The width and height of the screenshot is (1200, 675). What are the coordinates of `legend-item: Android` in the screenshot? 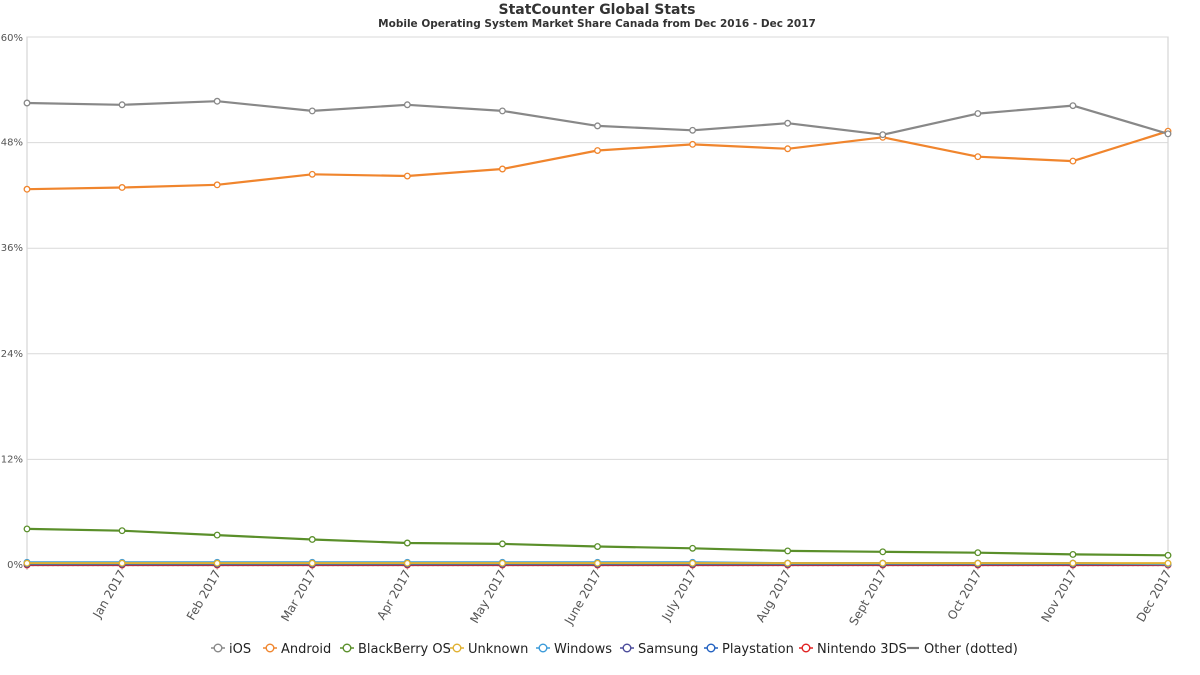 It's located at (297, 649).